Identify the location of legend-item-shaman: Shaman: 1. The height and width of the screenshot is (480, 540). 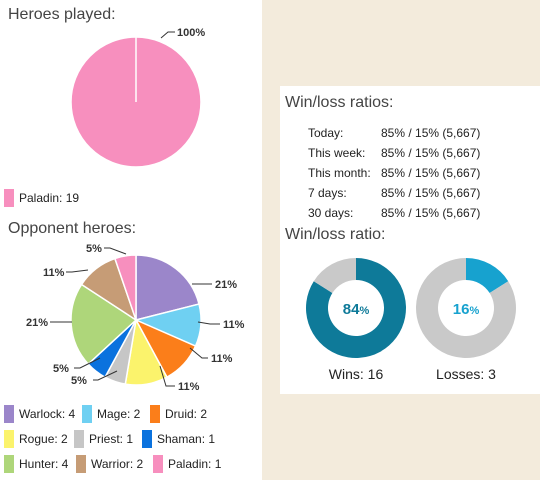
(178, 439).